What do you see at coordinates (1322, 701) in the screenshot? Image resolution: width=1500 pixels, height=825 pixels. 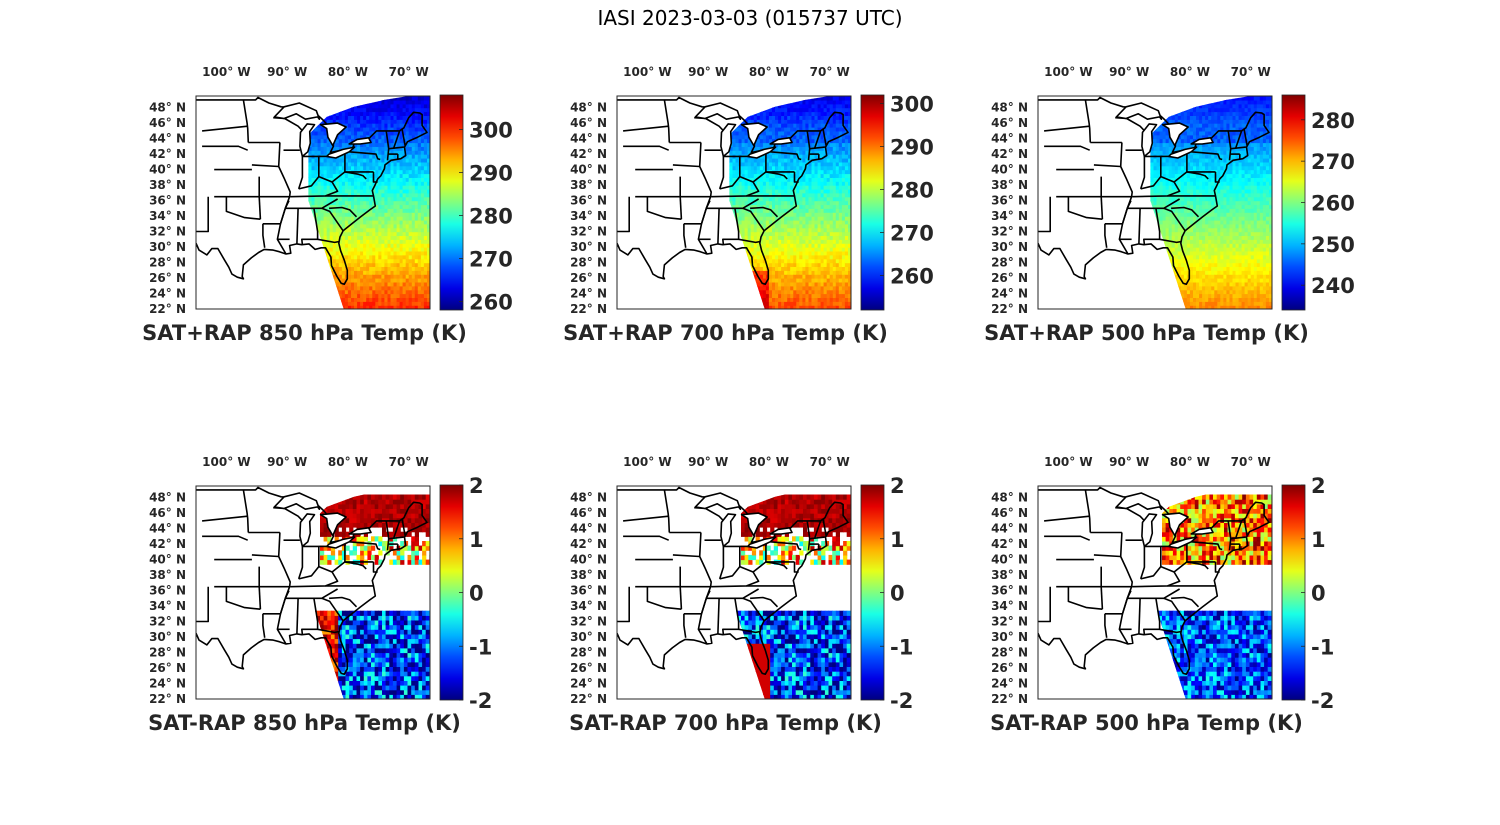 I see `colorbar-tick-label: -2` at bounding box center [1322, 701].